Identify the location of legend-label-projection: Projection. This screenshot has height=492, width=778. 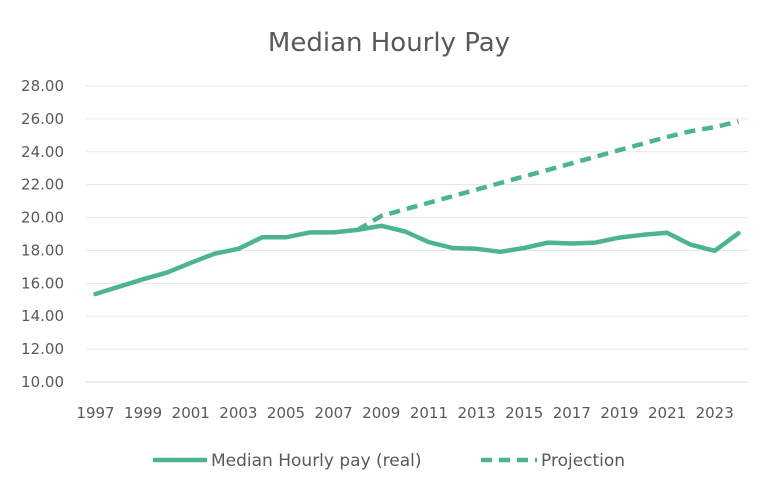
(583, 461).